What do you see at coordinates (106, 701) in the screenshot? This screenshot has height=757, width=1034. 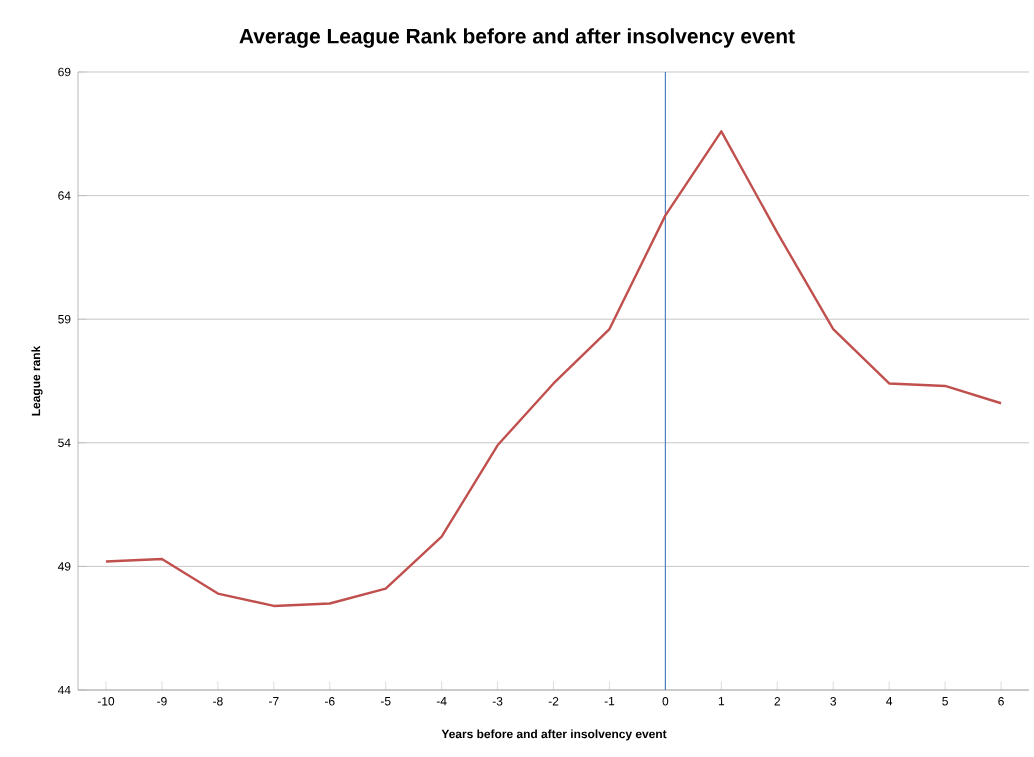 I see `x-tick-label: -10` at bounding box center [106, 701].